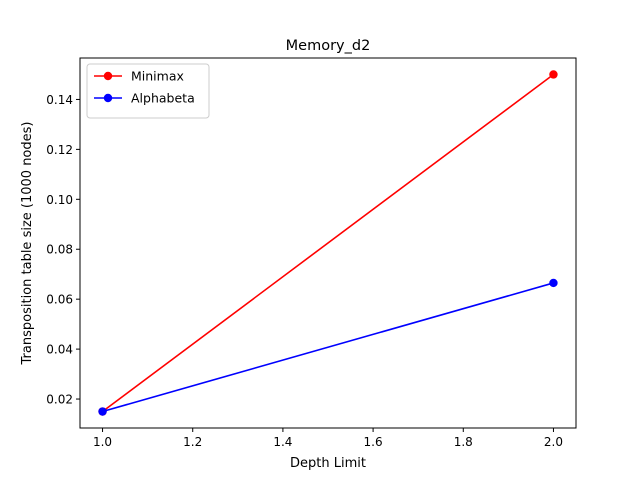 This screenshot has width=640, height=480. Describe the element at coordinates (463, 442) in the screenshot. I see `x-tick-label: 1.8` at that location.